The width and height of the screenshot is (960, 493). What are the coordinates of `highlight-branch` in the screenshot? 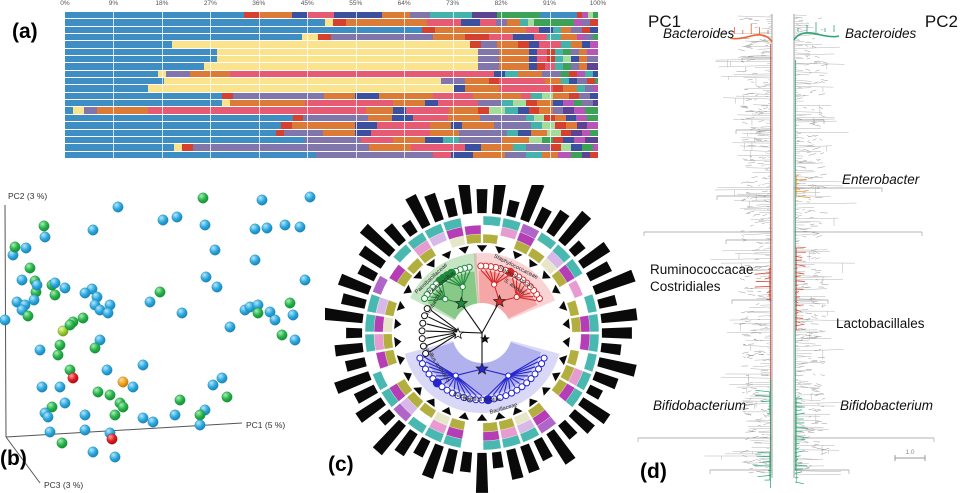 It's located at (751, 38).